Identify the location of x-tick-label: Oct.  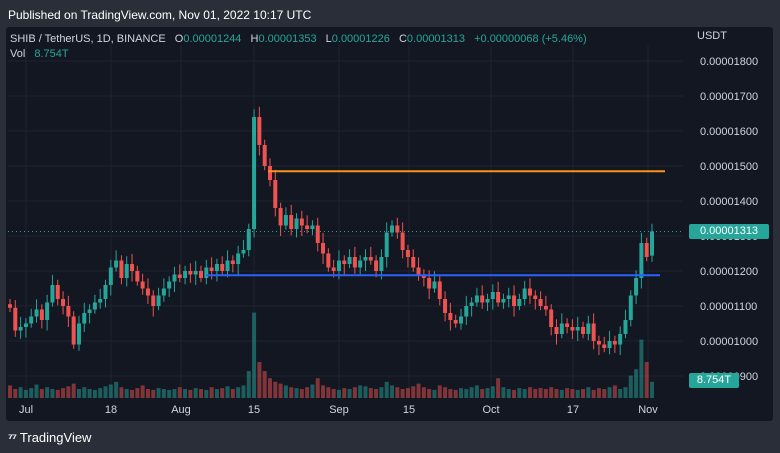
(490, 410).